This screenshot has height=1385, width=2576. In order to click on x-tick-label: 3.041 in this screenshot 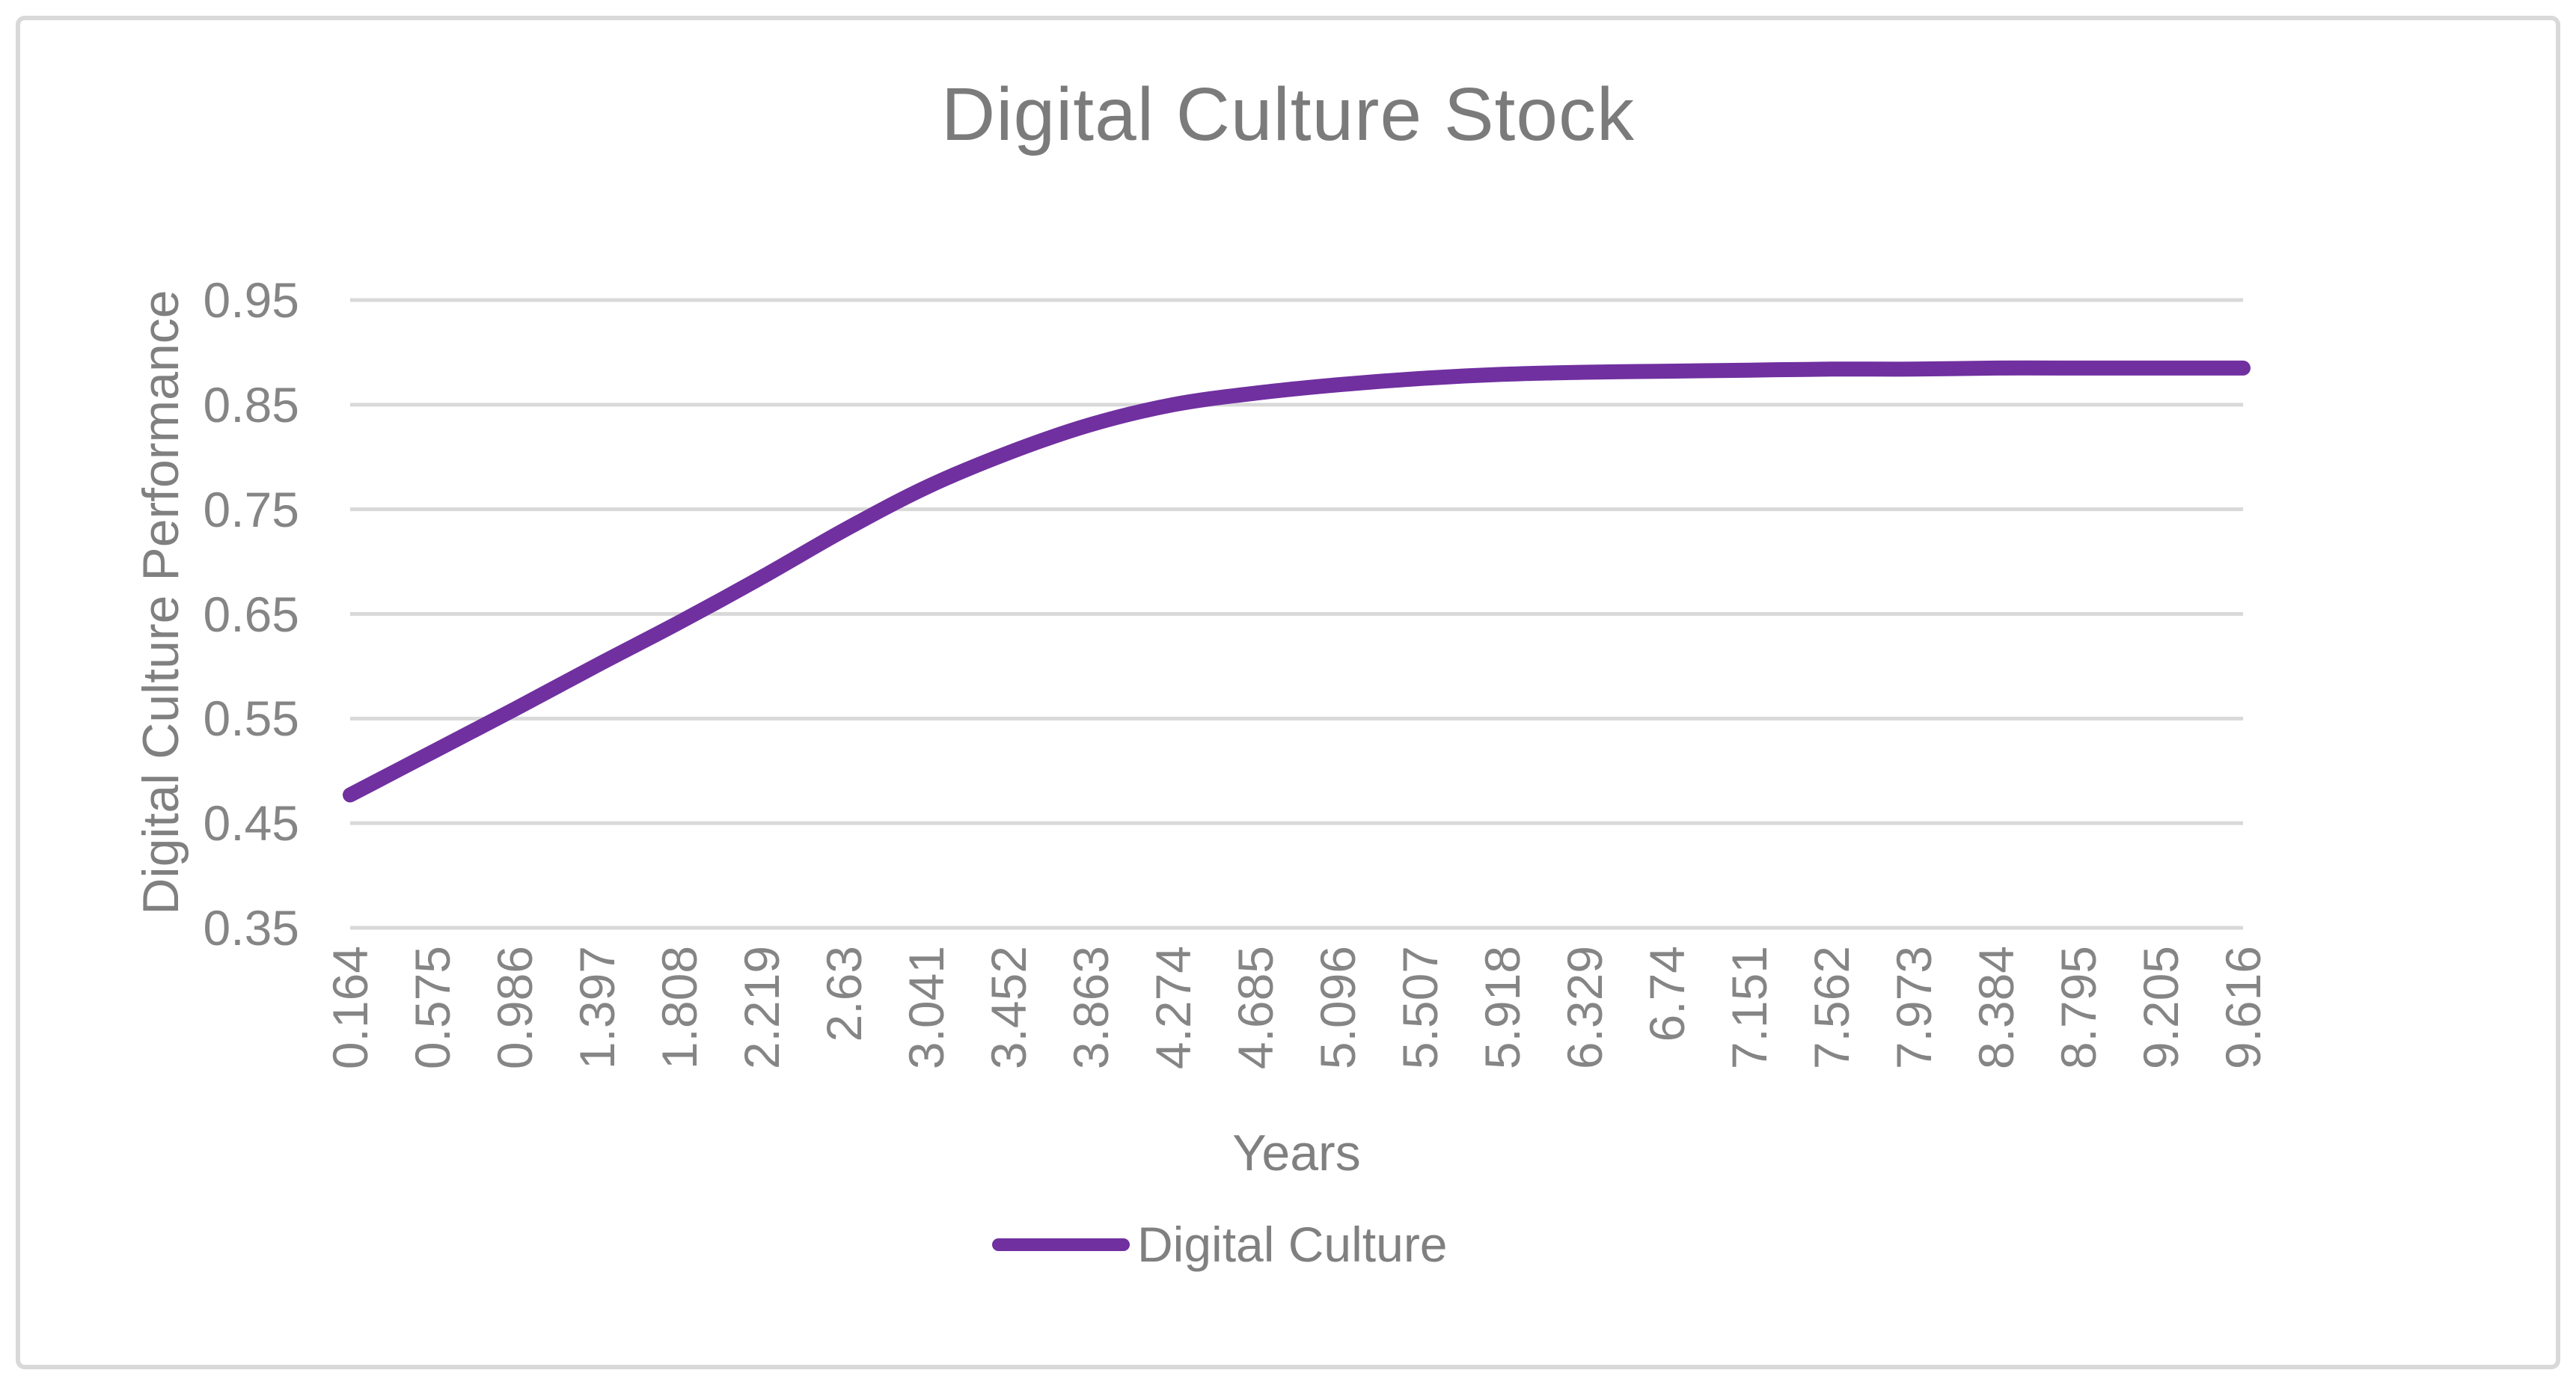, I will do `click(926, 1008)`.